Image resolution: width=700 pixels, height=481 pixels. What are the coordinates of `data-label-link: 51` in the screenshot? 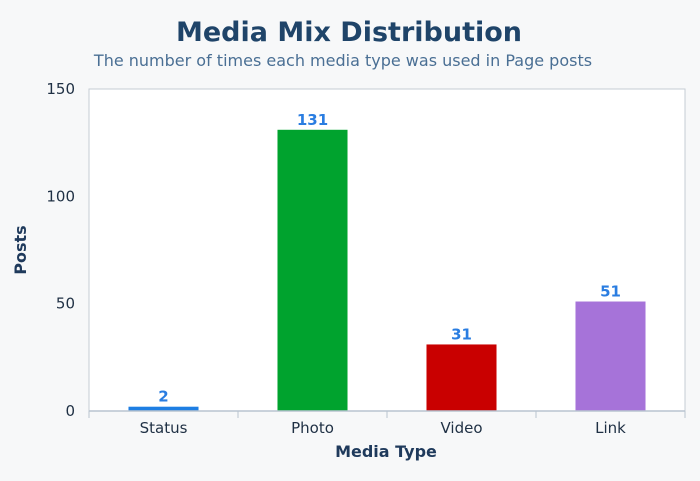 It's located at (610, 292).